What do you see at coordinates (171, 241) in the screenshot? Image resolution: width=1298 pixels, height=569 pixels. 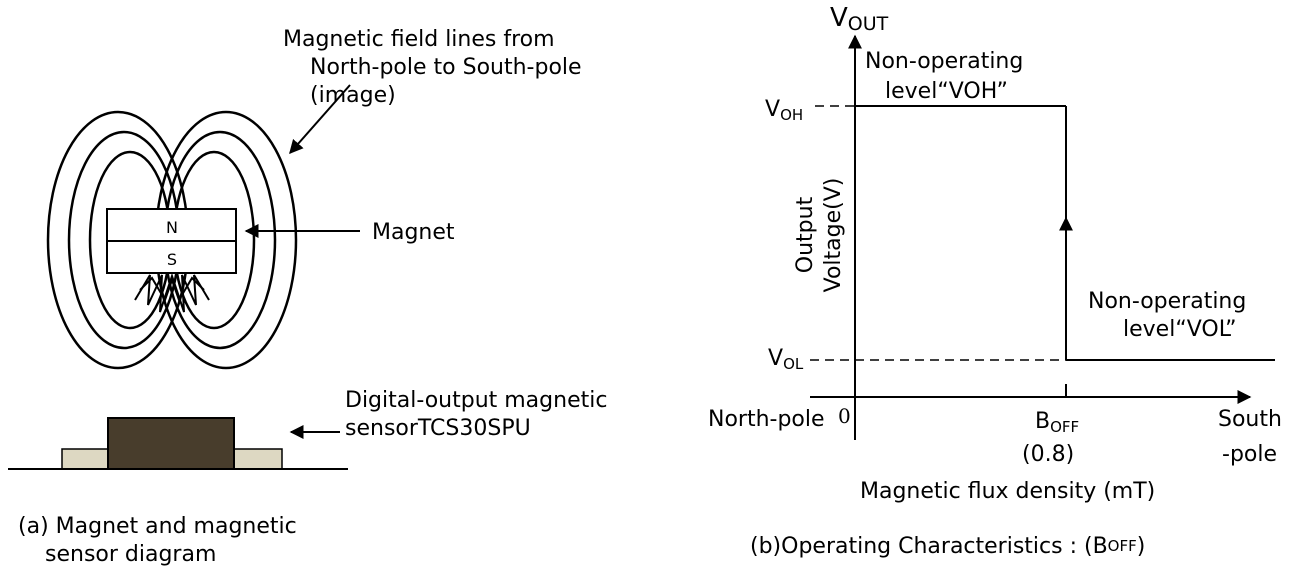 I see `magnet` at bounding box center [171, 241].